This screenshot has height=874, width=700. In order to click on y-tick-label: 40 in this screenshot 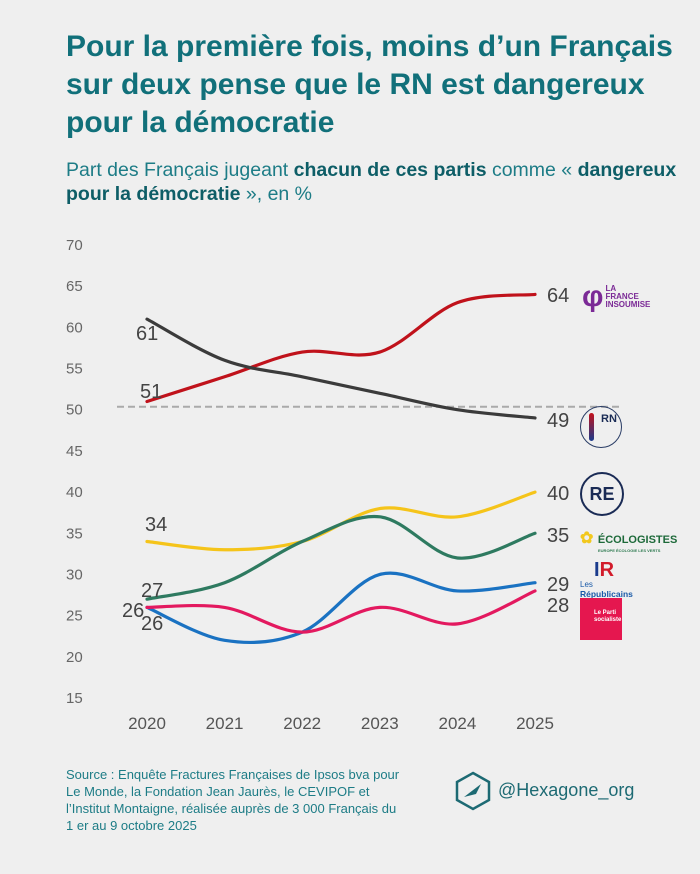, I will do `click(74, 492)`.